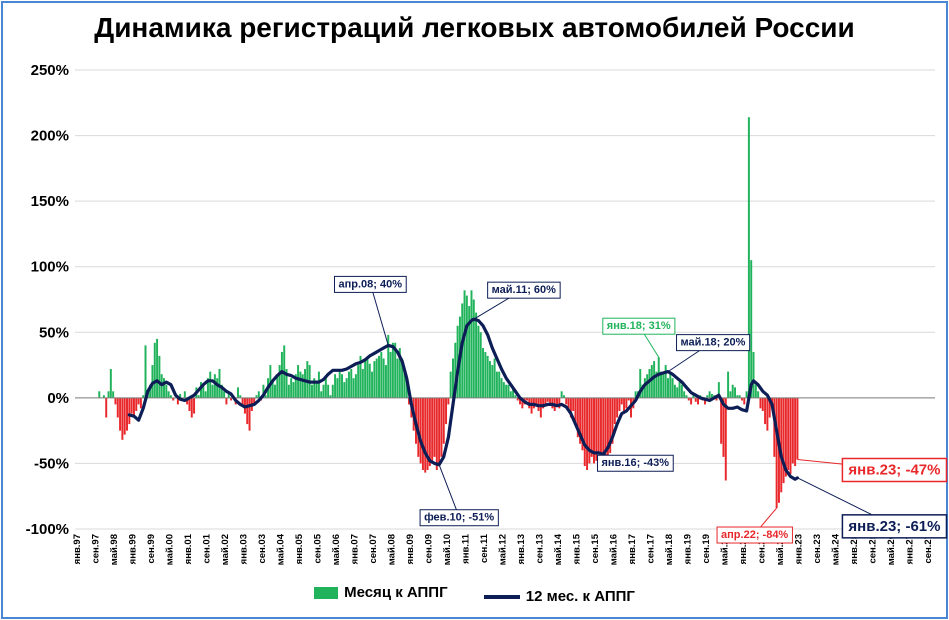  What do you see at coordinates (370, 284) in the screenshot?
I see `annotation-label: апр.08; 40%` at bounding box center [370, 284].